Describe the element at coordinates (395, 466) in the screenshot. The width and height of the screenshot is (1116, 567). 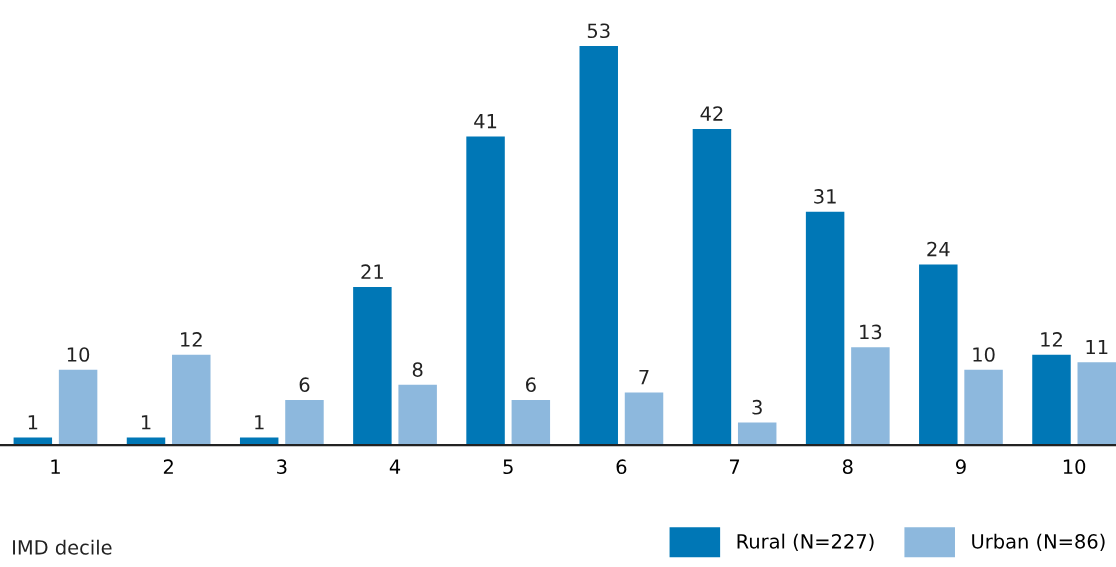
I see `x-tick-label: 4` at that location.